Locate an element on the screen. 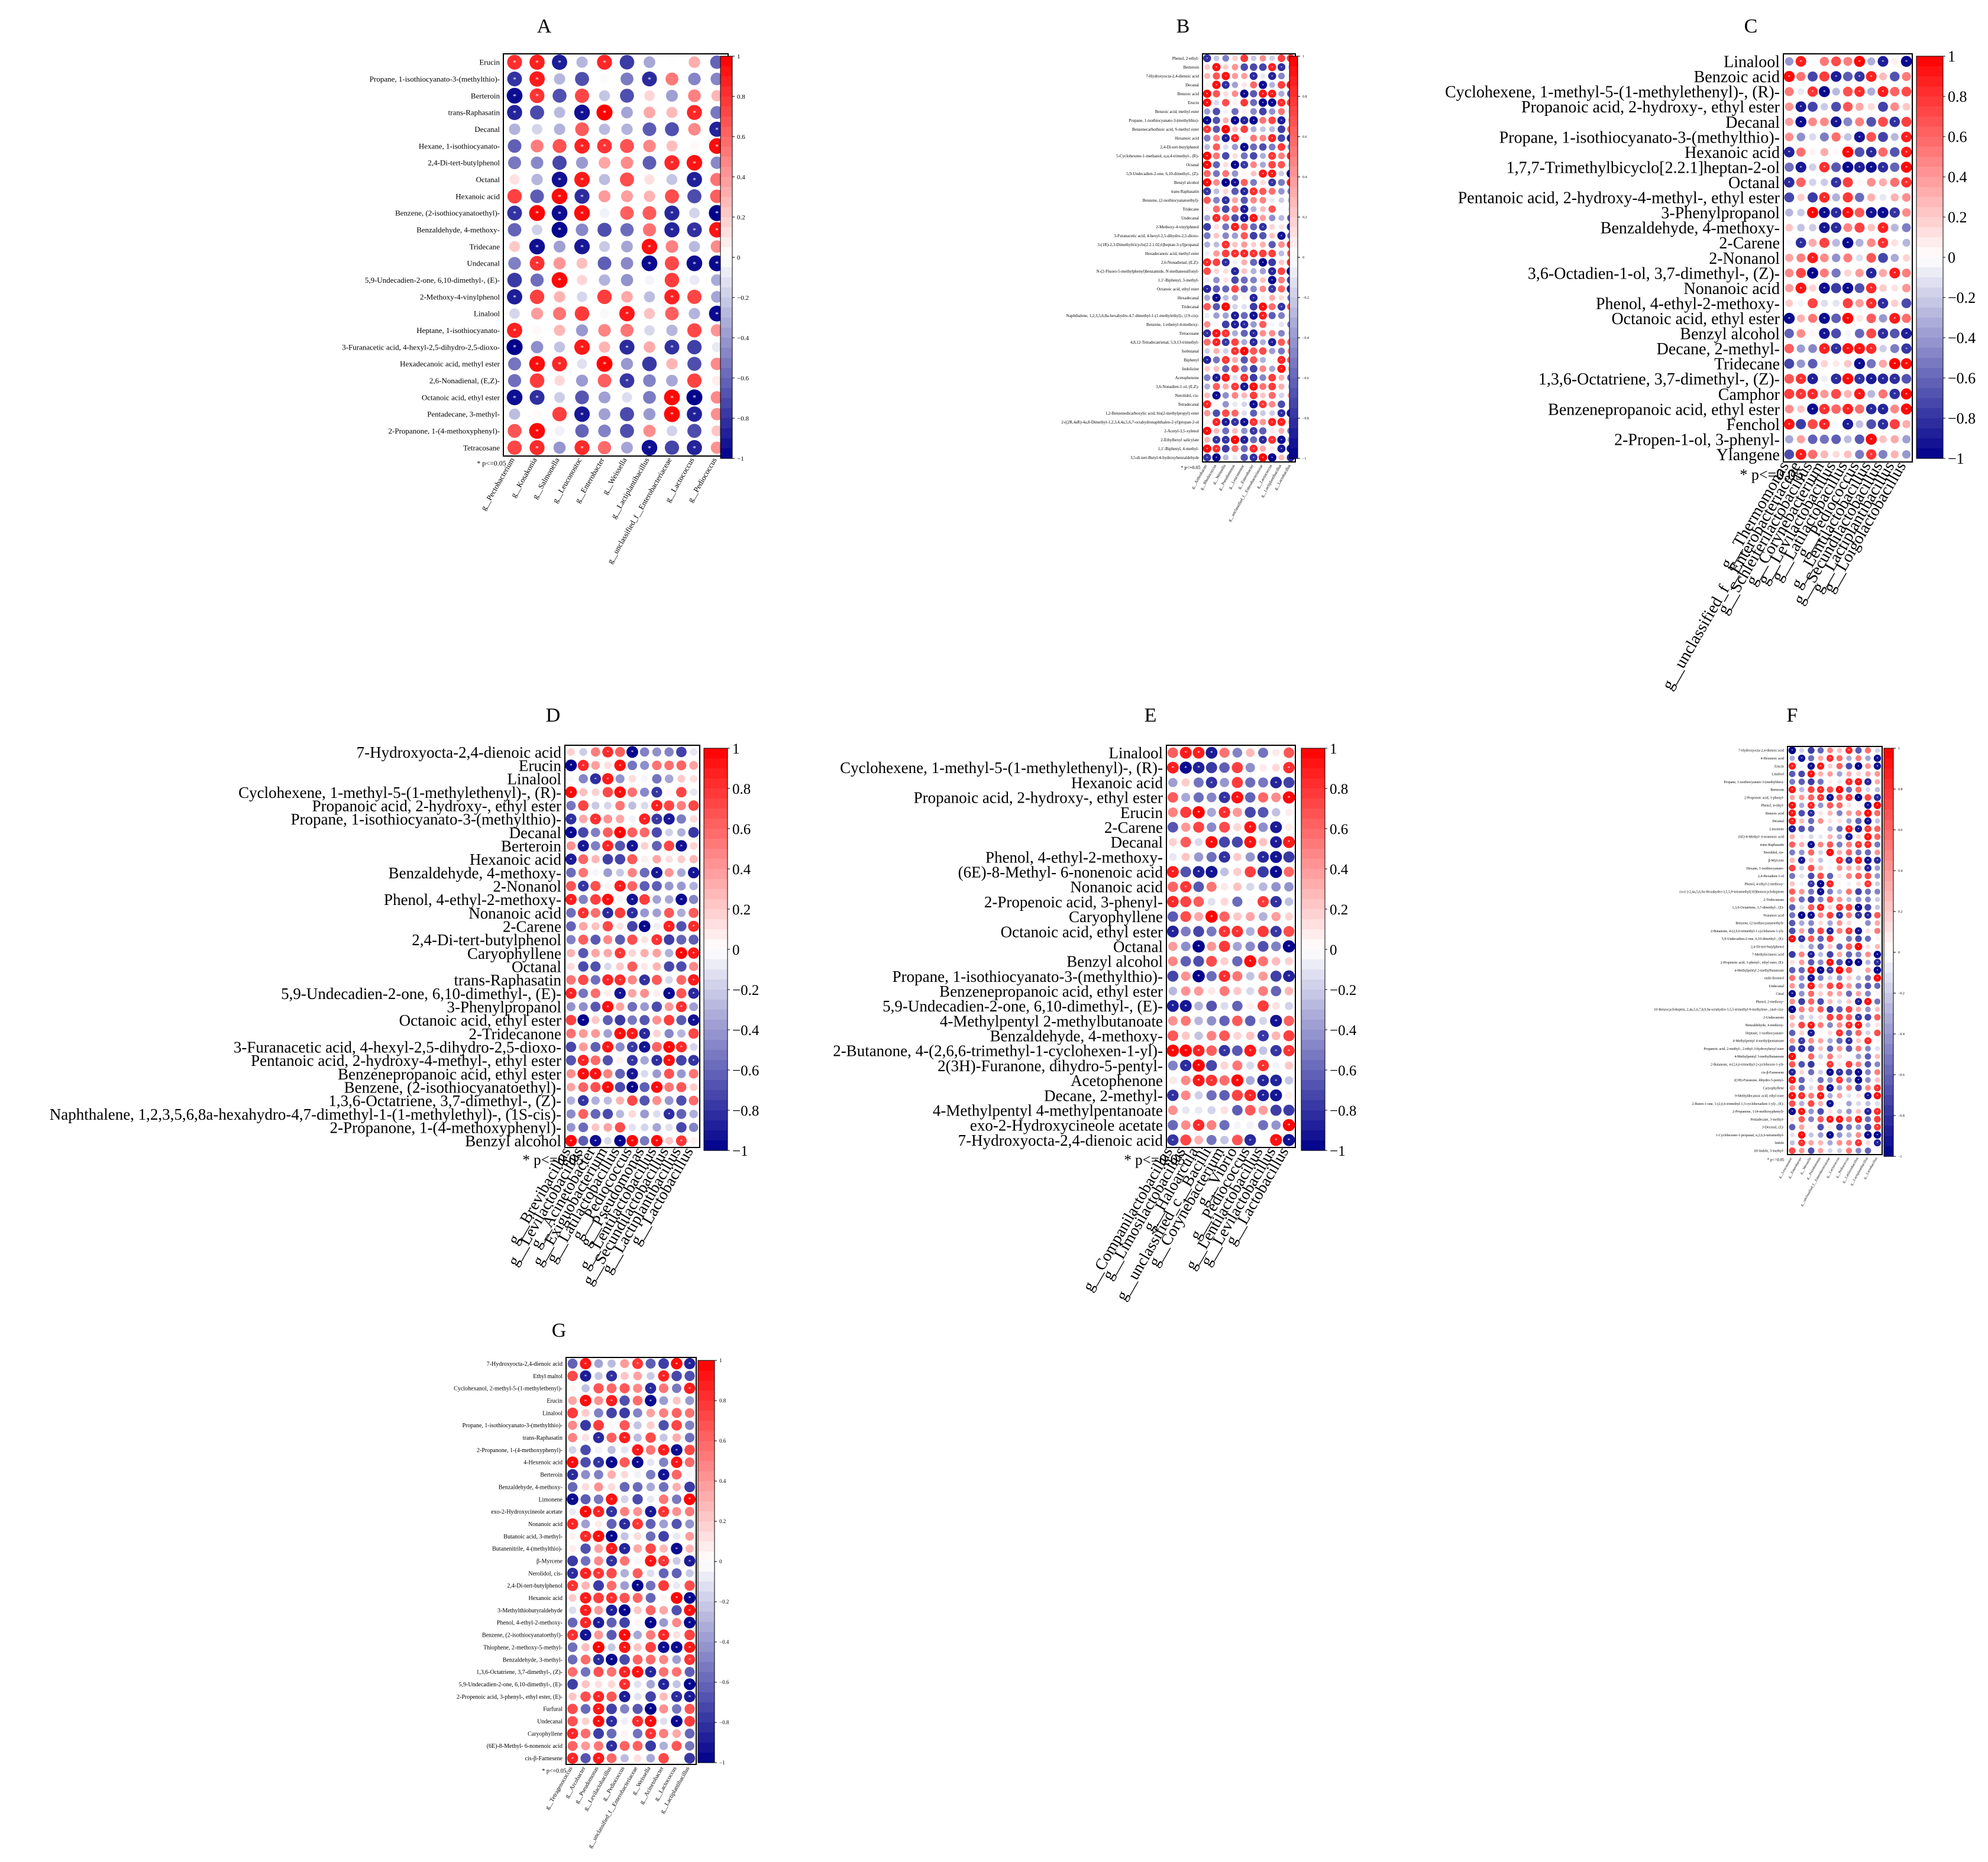 The image size is (1988, 1862). colorbar-tick-label: −0.8 is located at coordinates (1305, 419).